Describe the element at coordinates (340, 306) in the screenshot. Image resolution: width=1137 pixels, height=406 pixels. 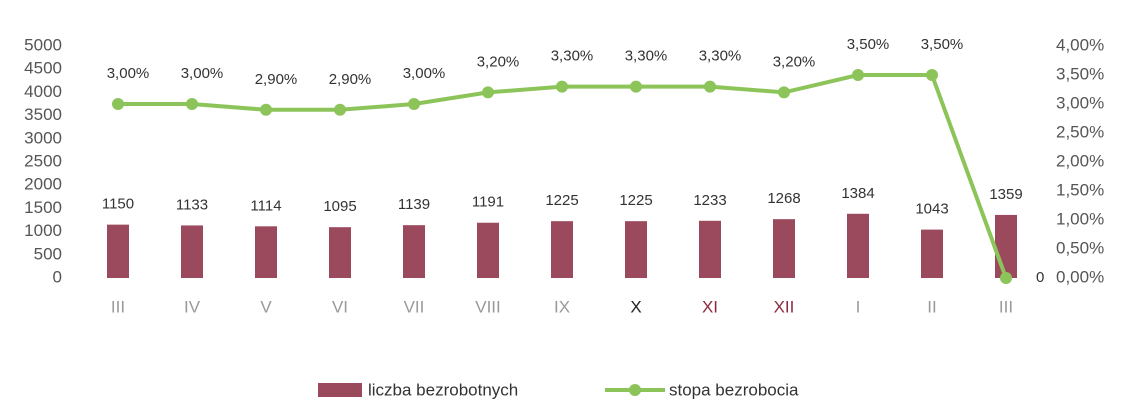
I see `x-tick-label: VI` at that location.